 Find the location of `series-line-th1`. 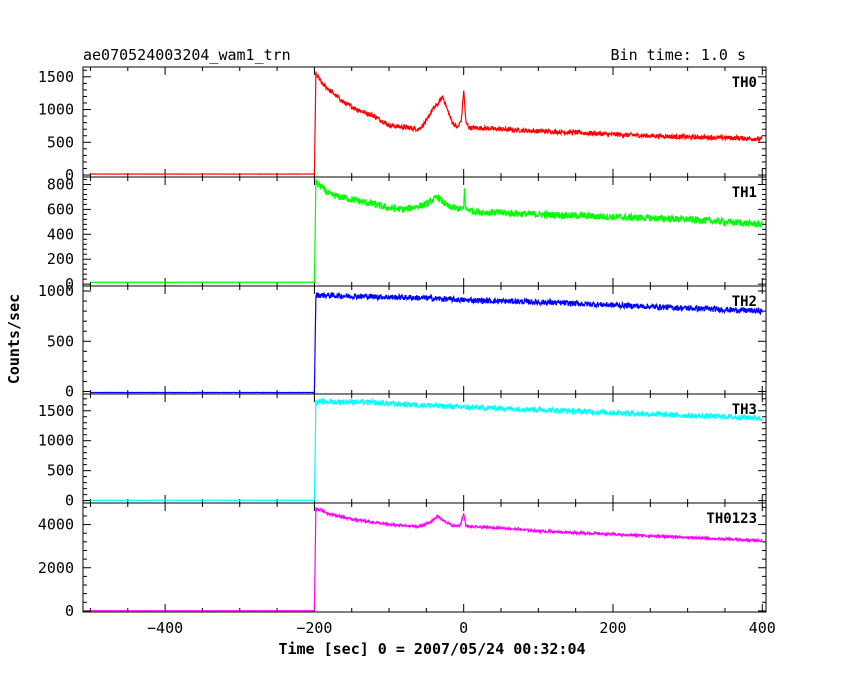

series-line-th1 is located at coordinates (426, 231).